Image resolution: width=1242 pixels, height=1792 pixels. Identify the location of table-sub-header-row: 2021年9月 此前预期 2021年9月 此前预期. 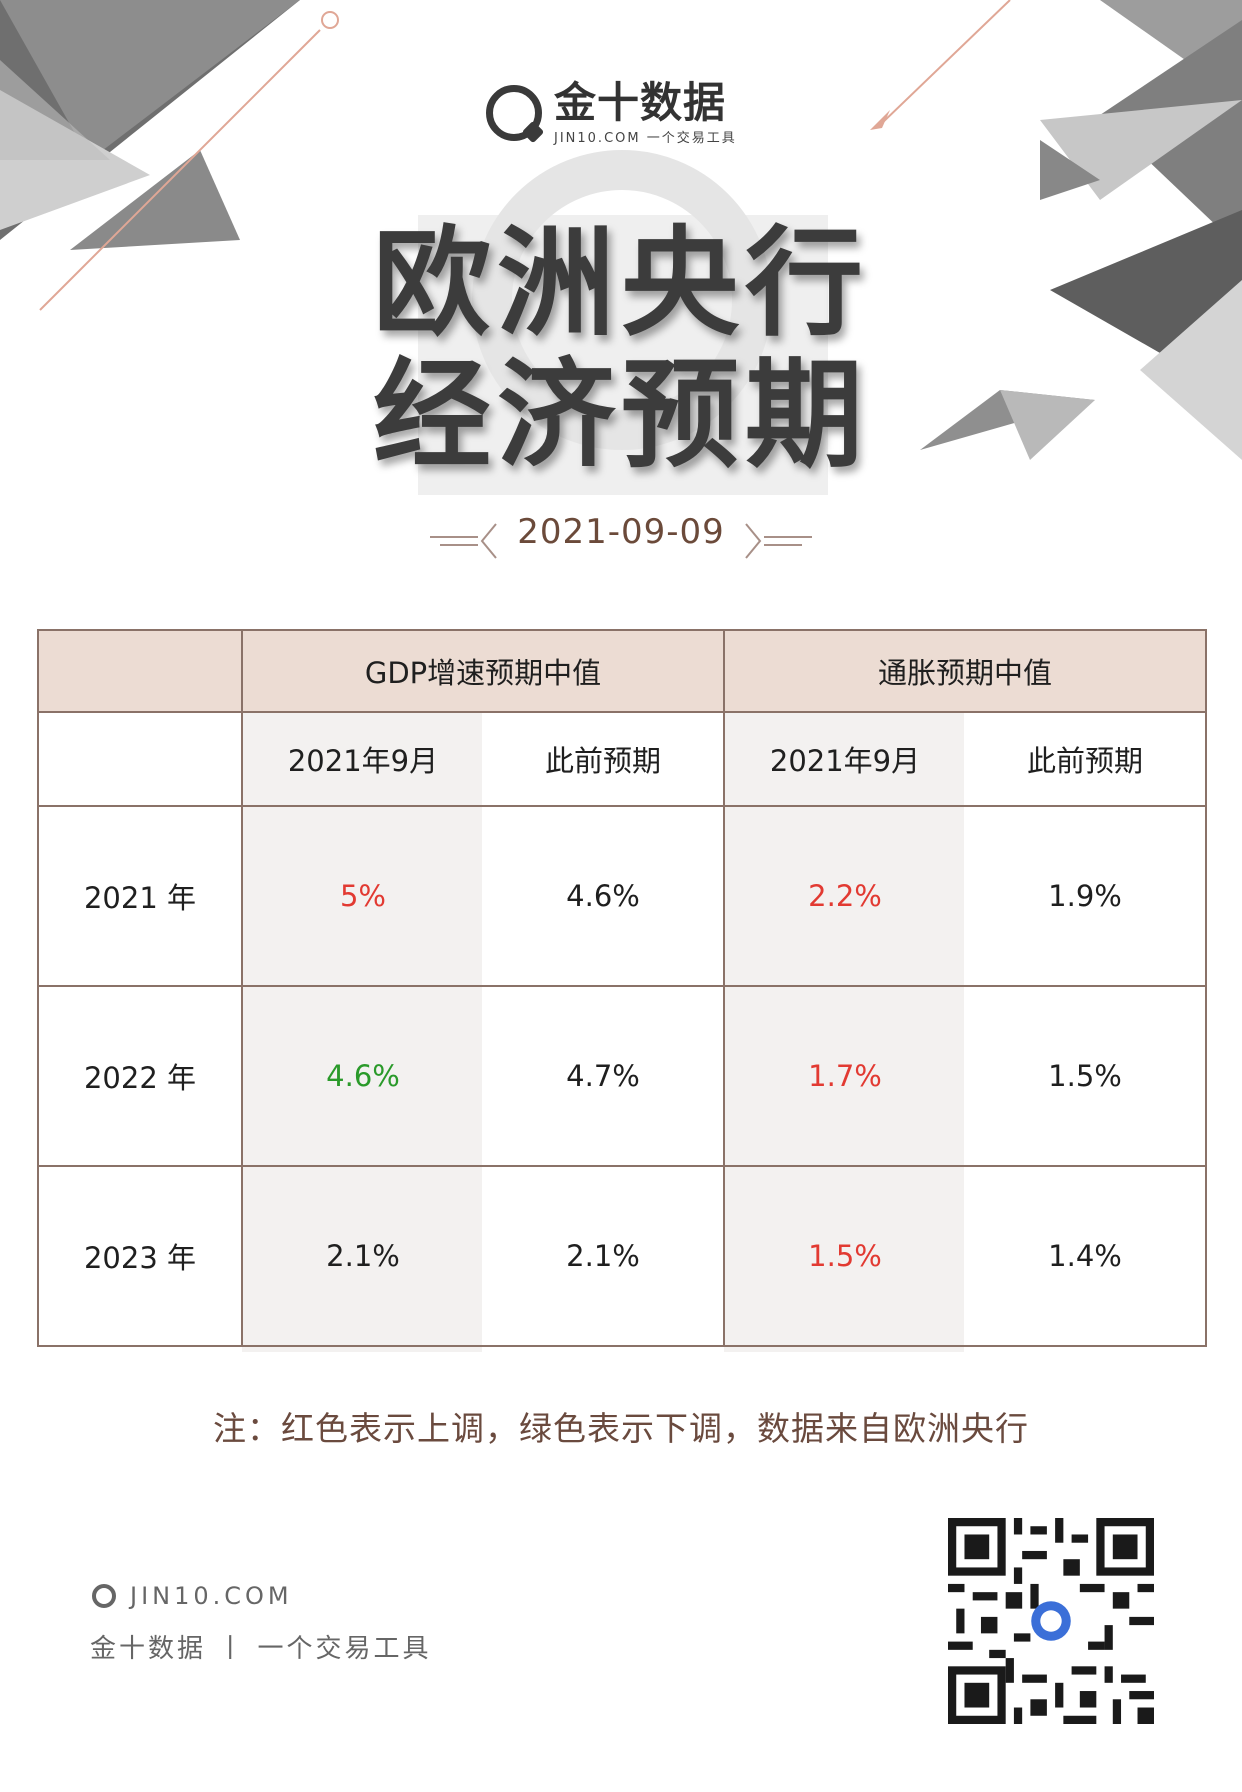
(622, 759).